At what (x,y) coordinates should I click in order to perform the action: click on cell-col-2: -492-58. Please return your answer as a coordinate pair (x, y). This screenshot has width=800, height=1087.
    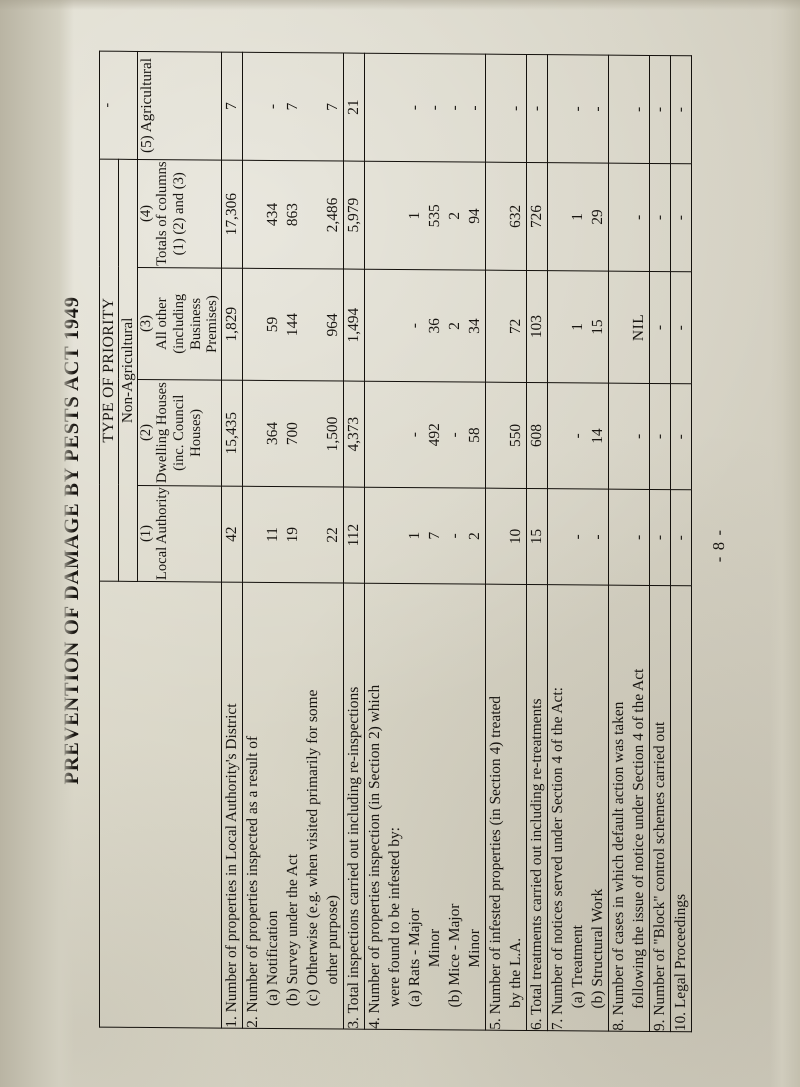
    Looking at the image, I should click on (425, 435).